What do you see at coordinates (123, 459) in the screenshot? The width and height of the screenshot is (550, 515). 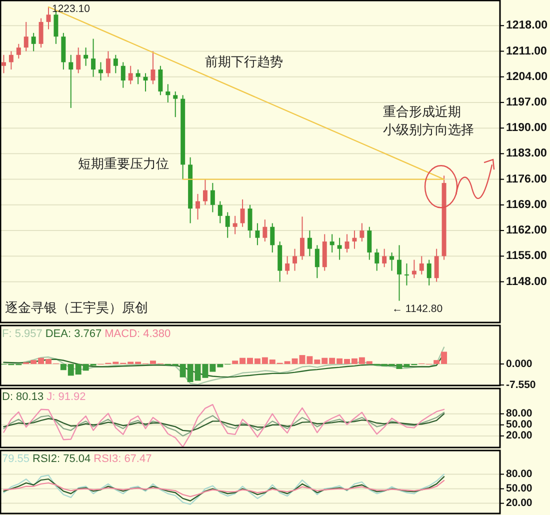 I see `text: RSI3: 67.47` at bounding box center [123, 459].